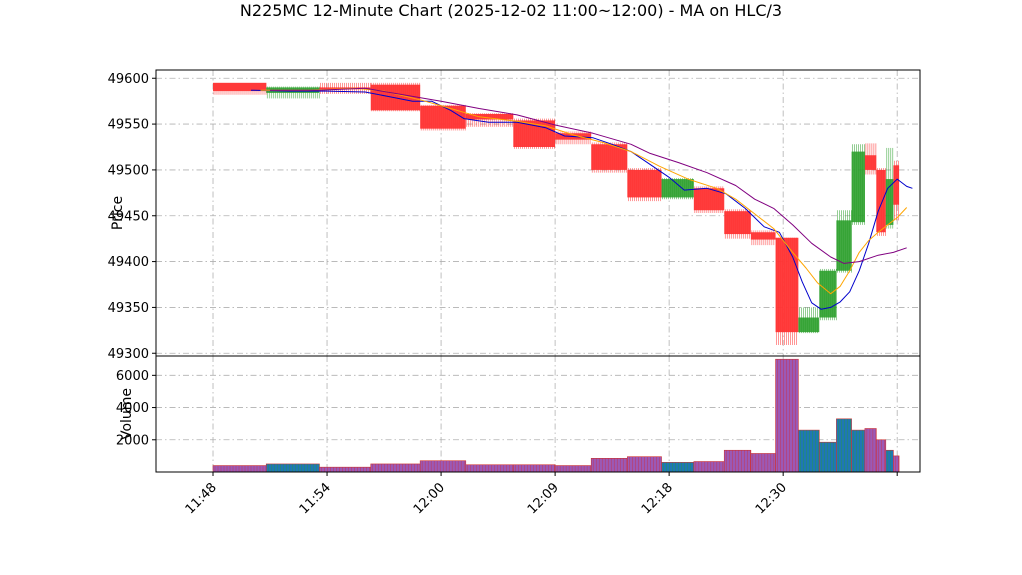  Describe the element at coordinates (315, 498) in the screenshot. I see `x-tick-label: 11:54` at that location.